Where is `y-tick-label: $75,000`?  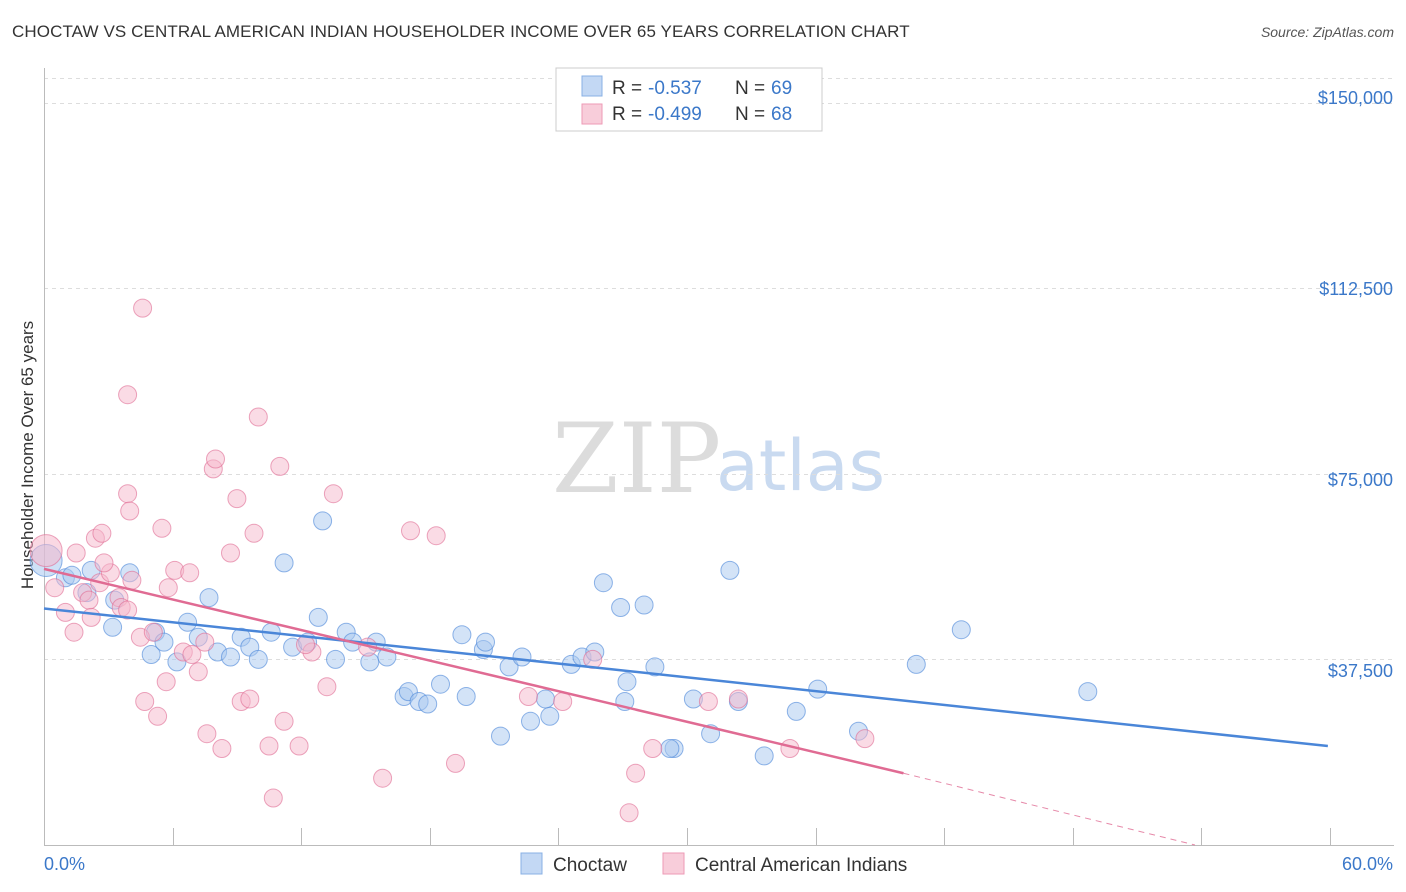
y-tick-label: $75,000 is located at coordinates (1360, 480).